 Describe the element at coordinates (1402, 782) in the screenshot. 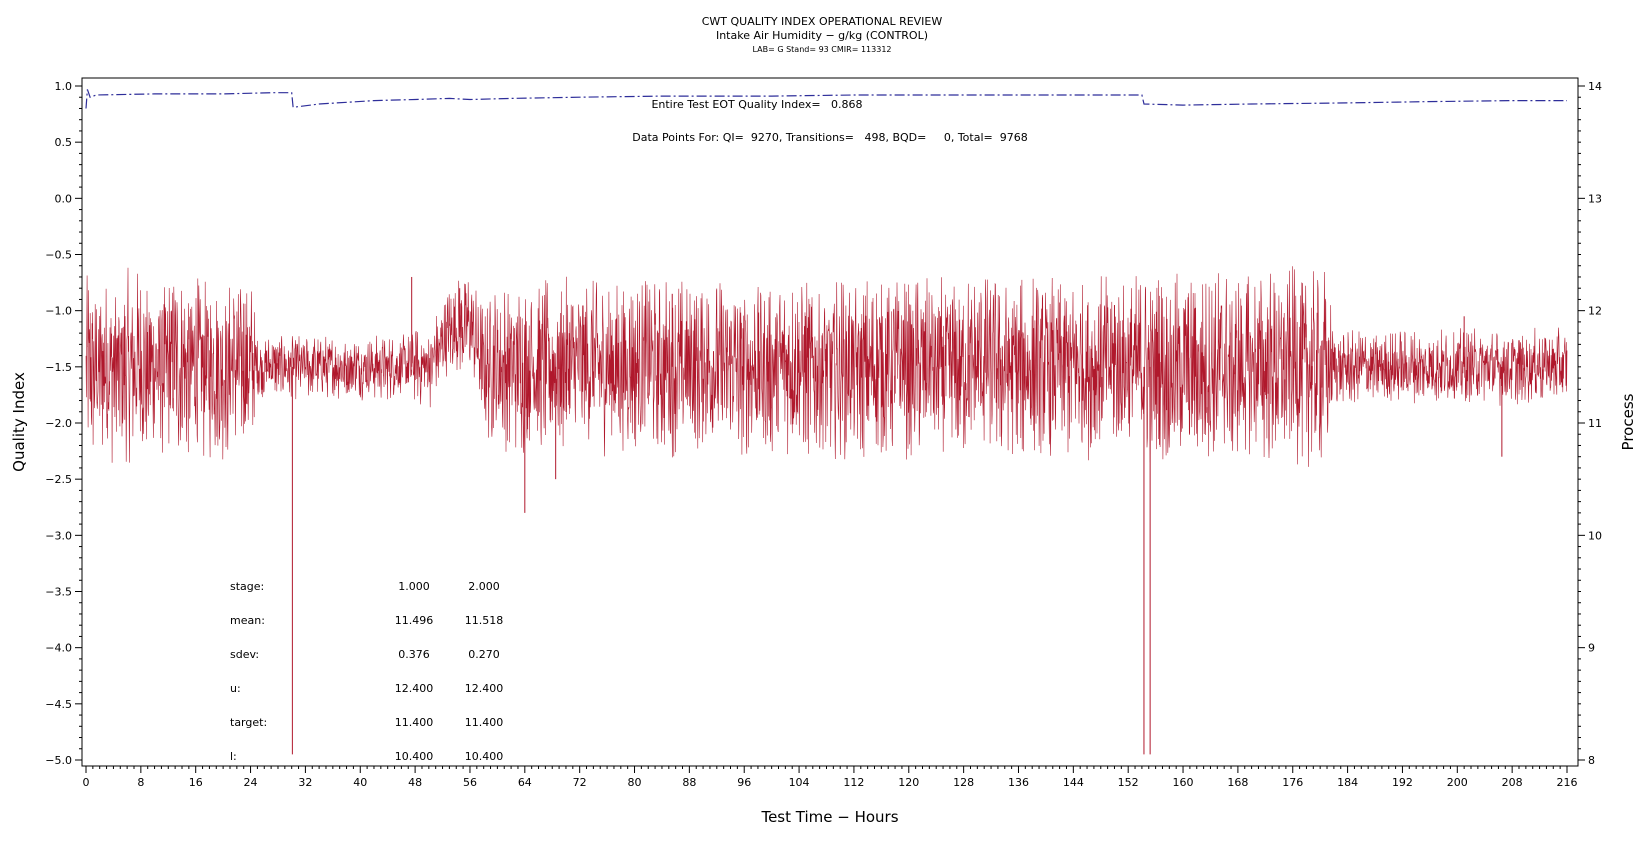

I see `x-tick-label: 192` at that location.